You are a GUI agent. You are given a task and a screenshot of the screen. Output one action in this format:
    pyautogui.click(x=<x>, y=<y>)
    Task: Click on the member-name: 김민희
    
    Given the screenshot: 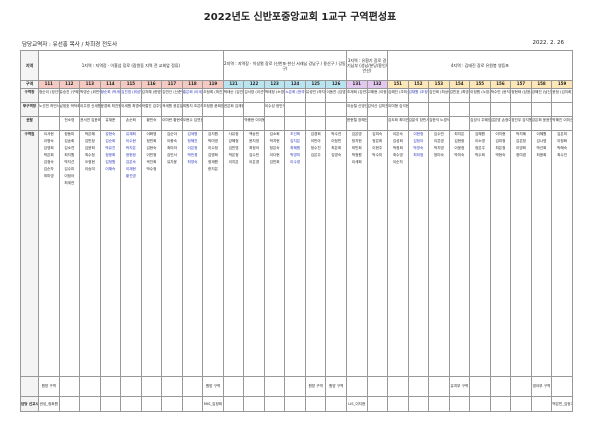 What is the action you would take?
    pyautogui.click(x=274, y=161)
    